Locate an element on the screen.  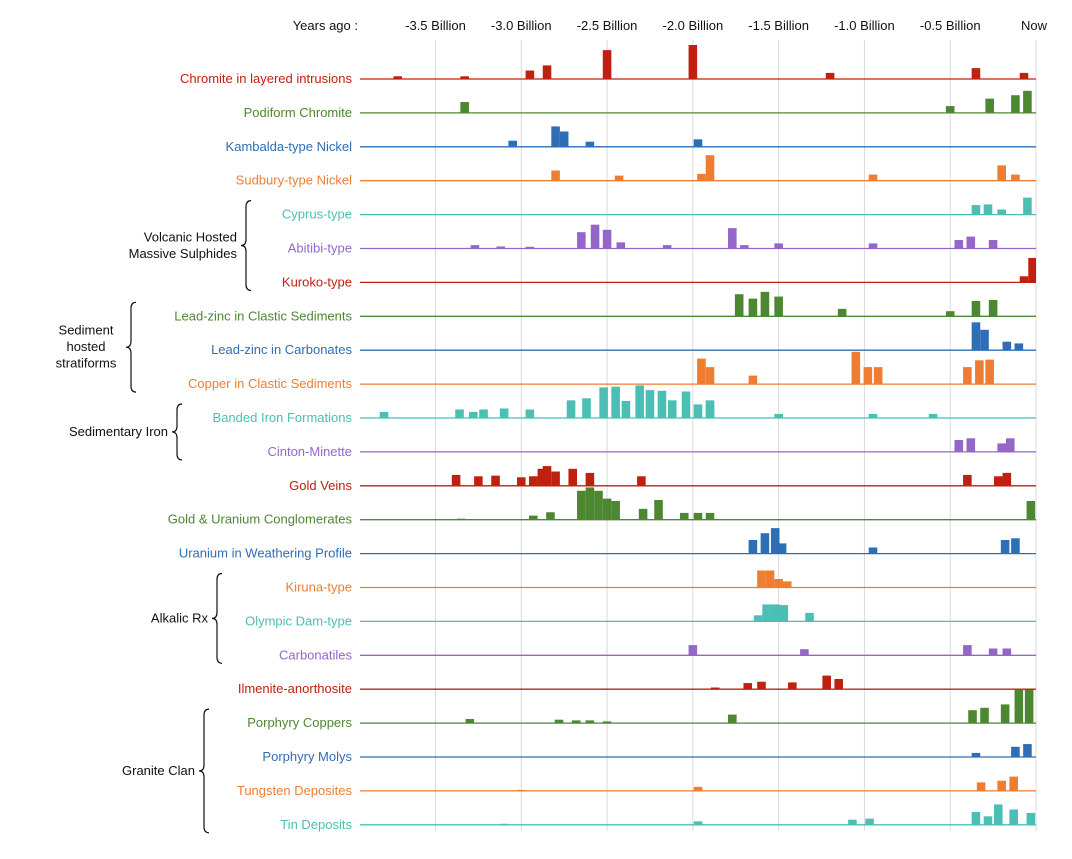
series-label: Olympic Dam-type is located at coordinates (298, 620).